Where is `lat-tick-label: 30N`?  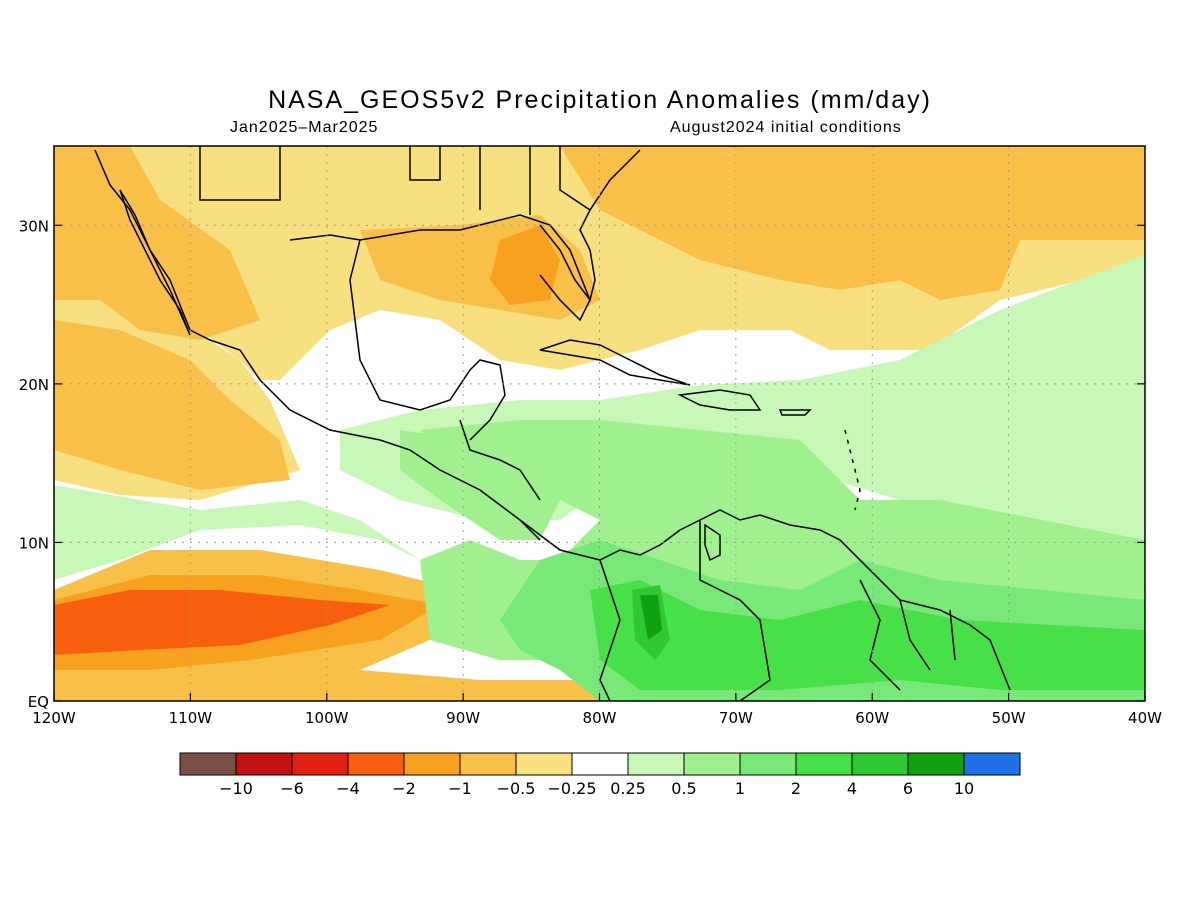 lat-tick-label: 30N is located at coordinates (34, 226).